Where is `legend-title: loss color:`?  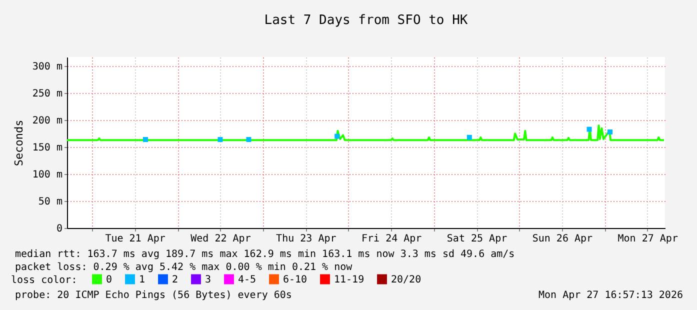 legend-title: loss color: is located at coordinates (44, 280).